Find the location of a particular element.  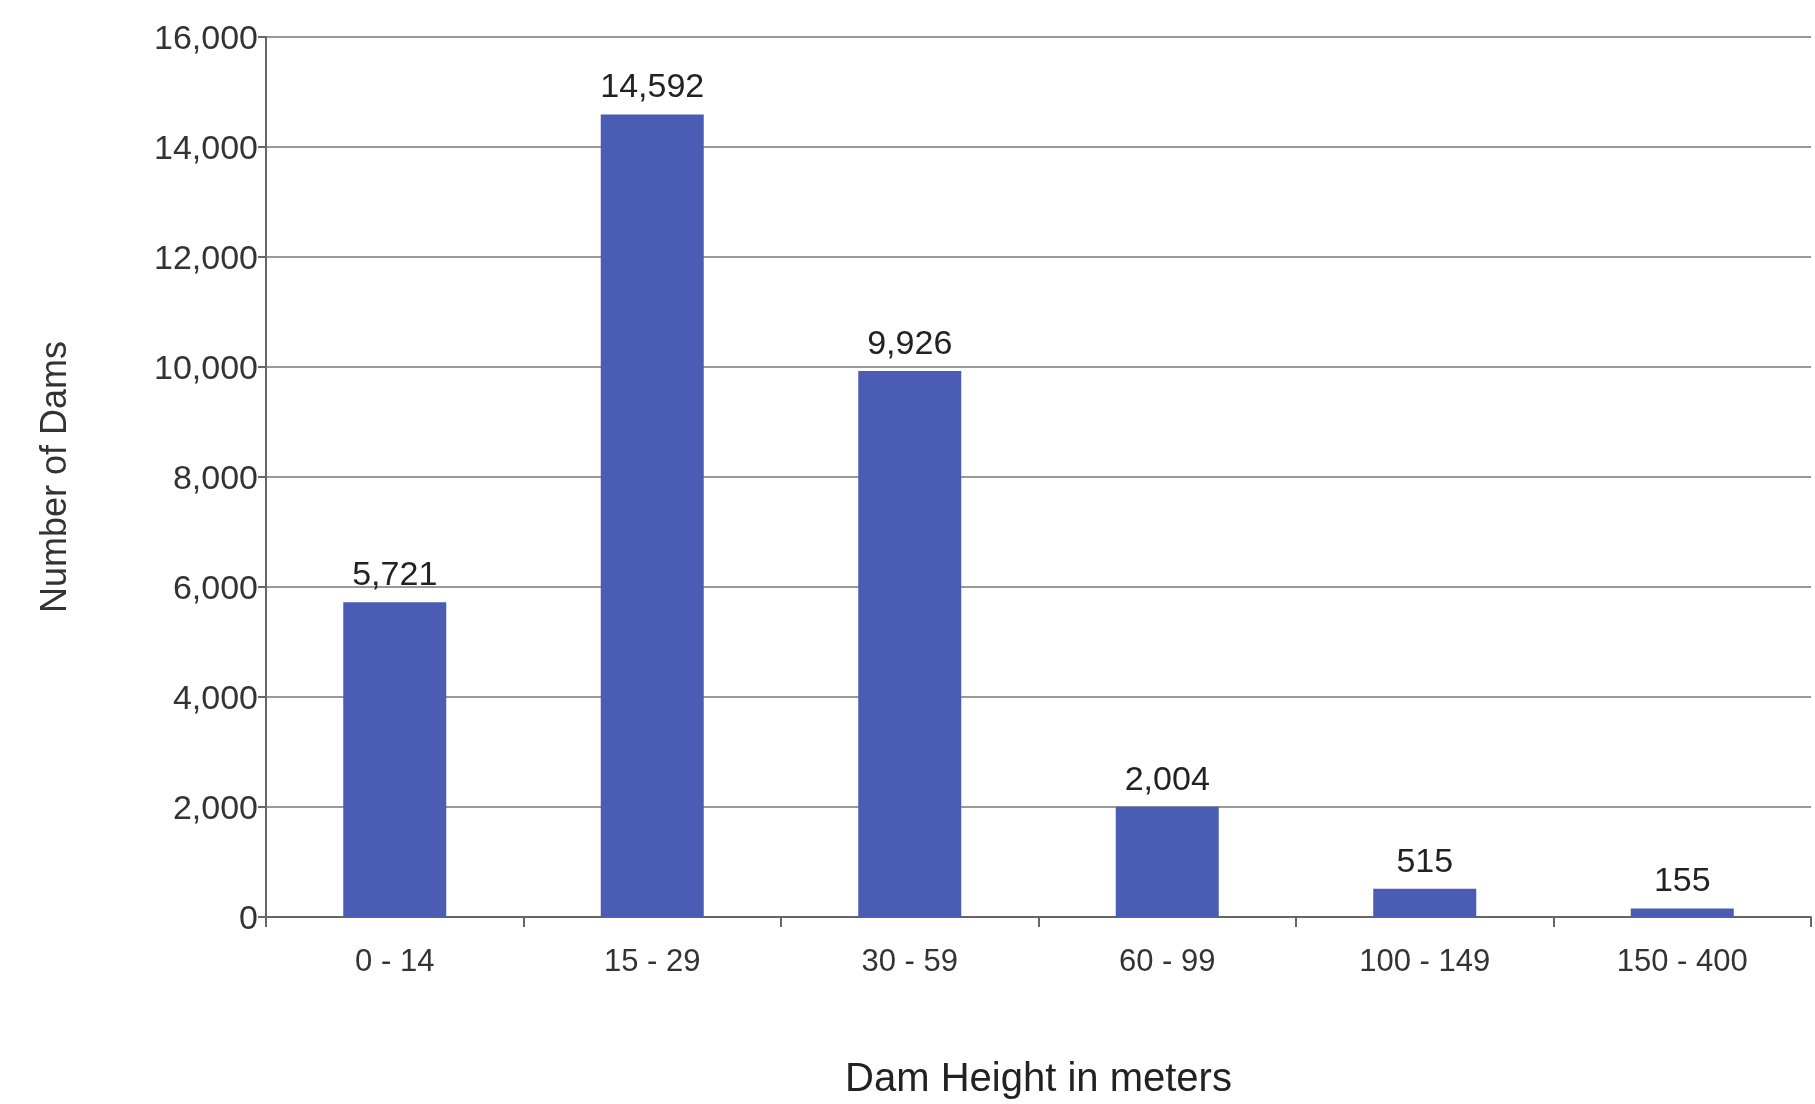

y-tick-label: 4,000 is located at coordinates (215, 697).